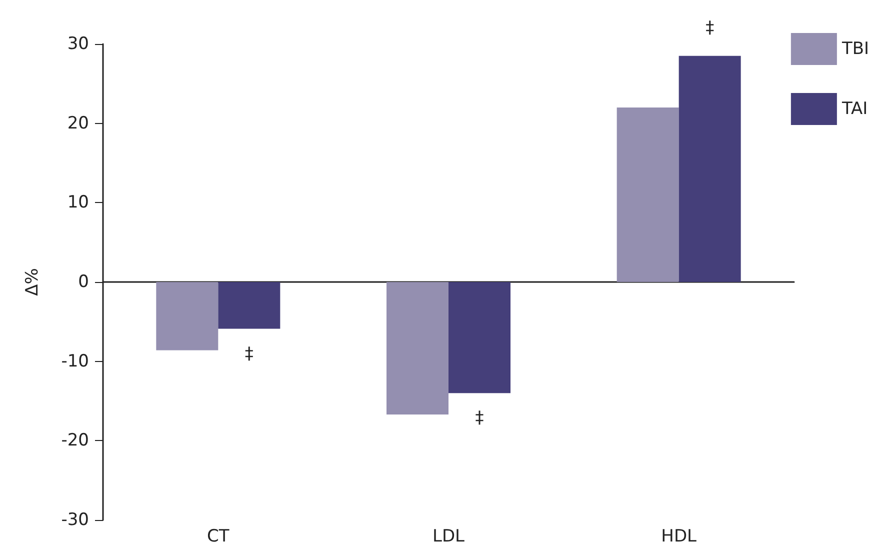 The height and width of the screenshot is (558, 892). Describe the element at coordinates (75, 361) in the screenshot. I see `y-tick-label: -10` at that location.